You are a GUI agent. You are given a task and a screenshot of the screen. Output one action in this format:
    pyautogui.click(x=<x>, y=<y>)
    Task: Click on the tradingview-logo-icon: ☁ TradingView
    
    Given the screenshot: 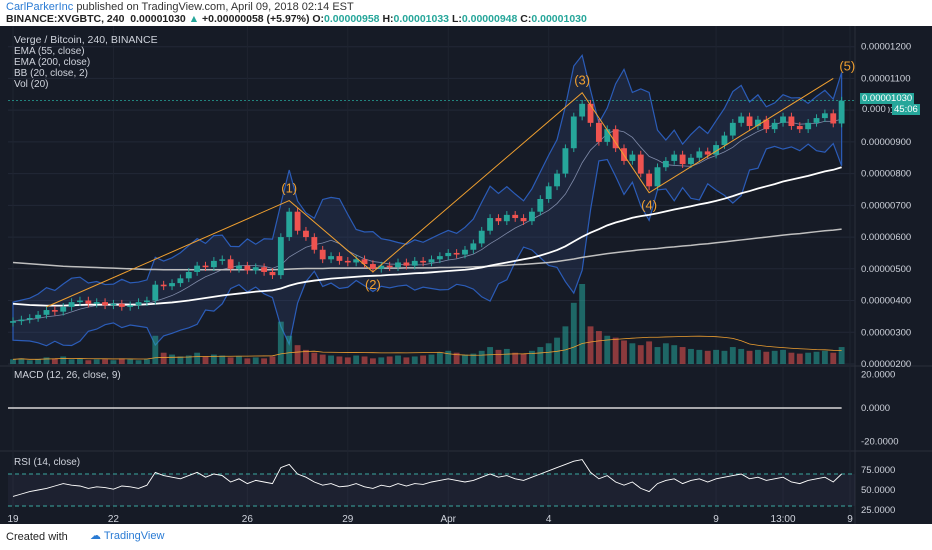 What is the action you would take?
    pyautogui.click(x=127, y=536)
    